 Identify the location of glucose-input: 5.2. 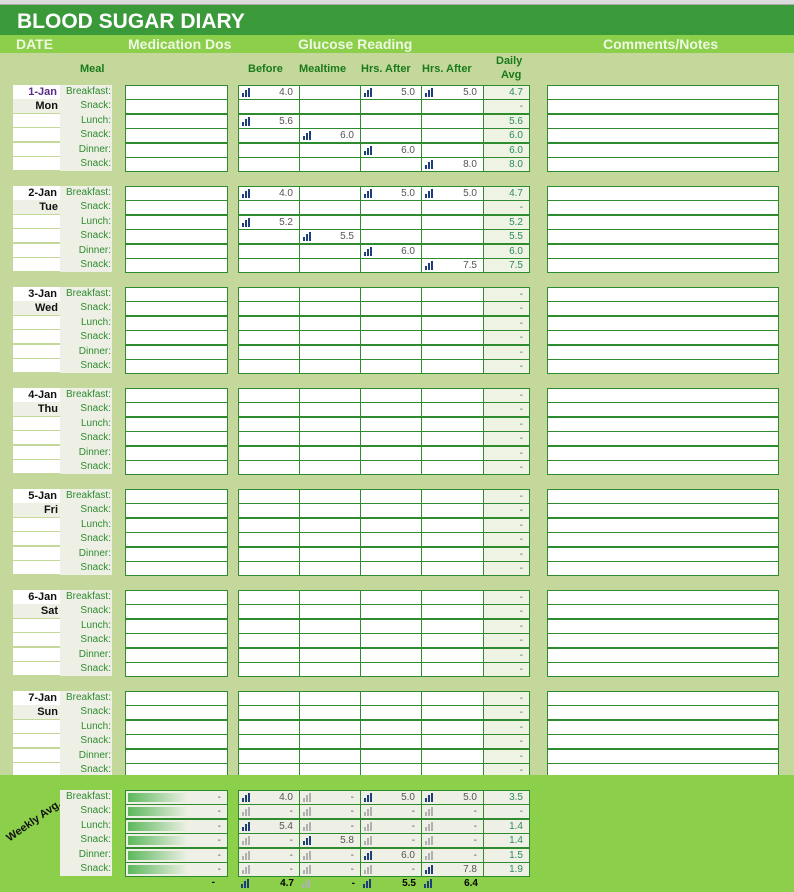
(269, 222).